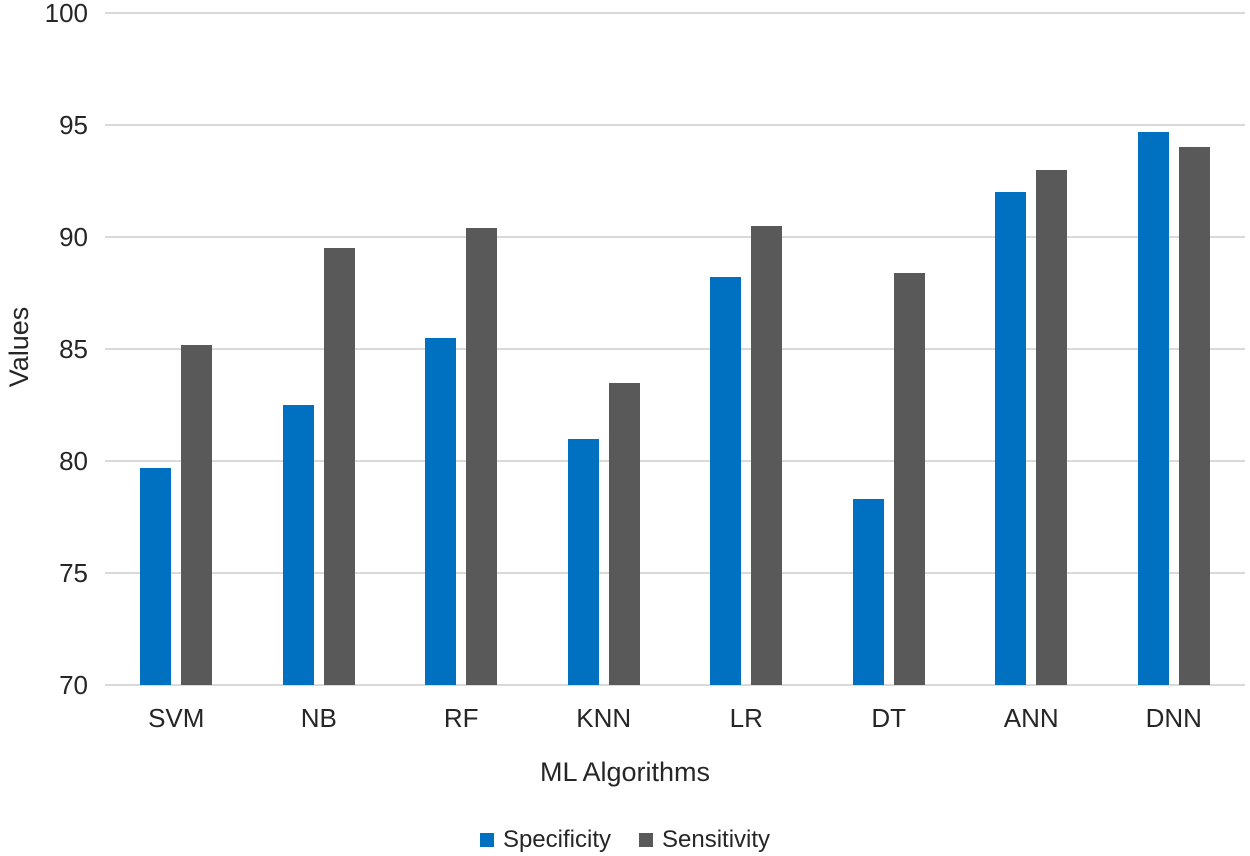 The width and height of the screenshot is (1250, 856). I want to click on bar-sensitivity-DT, so click(909, 478).